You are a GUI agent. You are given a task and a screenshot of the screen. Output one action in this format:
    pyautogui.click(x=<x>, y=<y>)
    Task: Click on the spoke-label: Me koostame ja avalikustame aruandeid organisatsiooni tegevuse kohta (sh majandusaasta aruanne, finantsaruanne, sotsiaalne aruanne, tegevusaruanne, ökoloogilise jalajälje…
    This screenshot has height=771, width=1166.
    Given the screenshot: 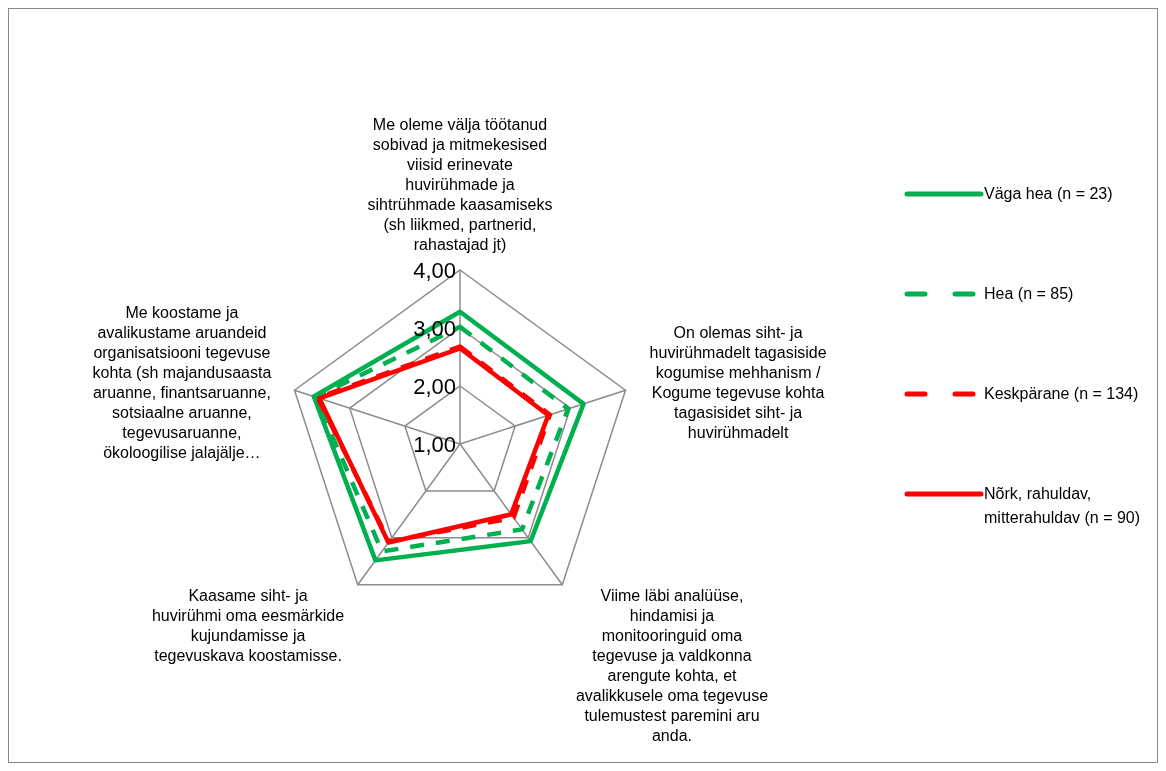 What is the action you would take?
    pyautogui.click(x=182, y=382)
    